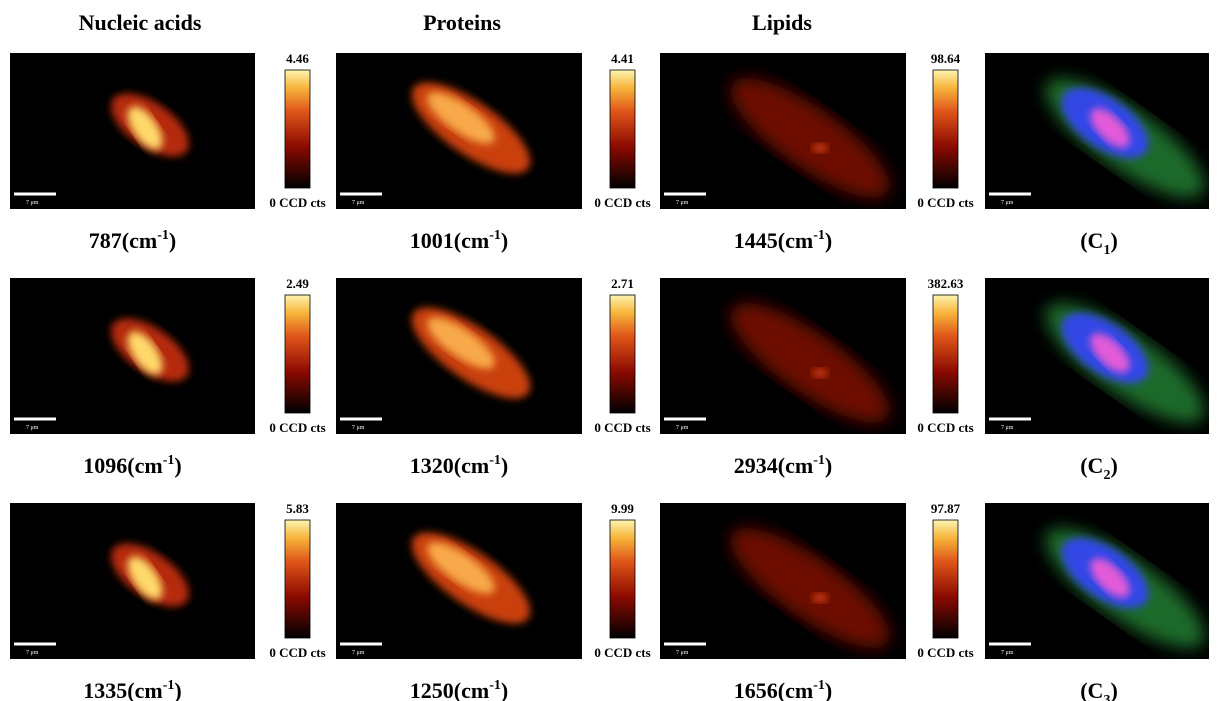 The width and height of the screenshot is (1219, 701). What do you see at coordinates (297, 283) in the screenshot?
I see `colorbar-max-label: 2.49` at bounding box center [297, 283].